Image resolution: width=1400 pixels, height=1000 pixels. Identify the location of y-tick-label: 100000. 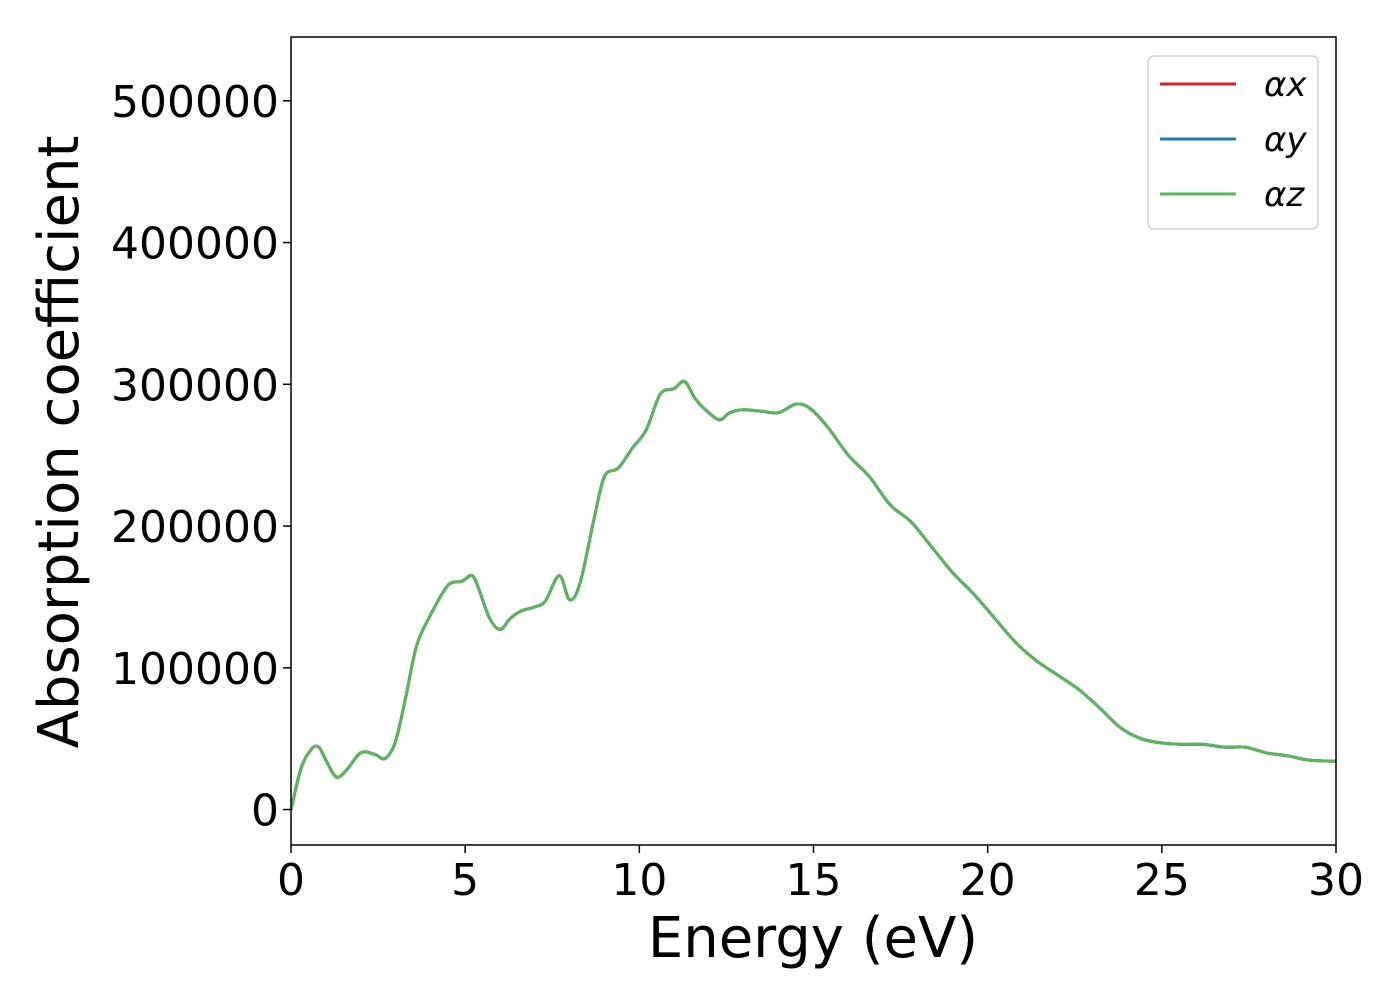
(195, 669).